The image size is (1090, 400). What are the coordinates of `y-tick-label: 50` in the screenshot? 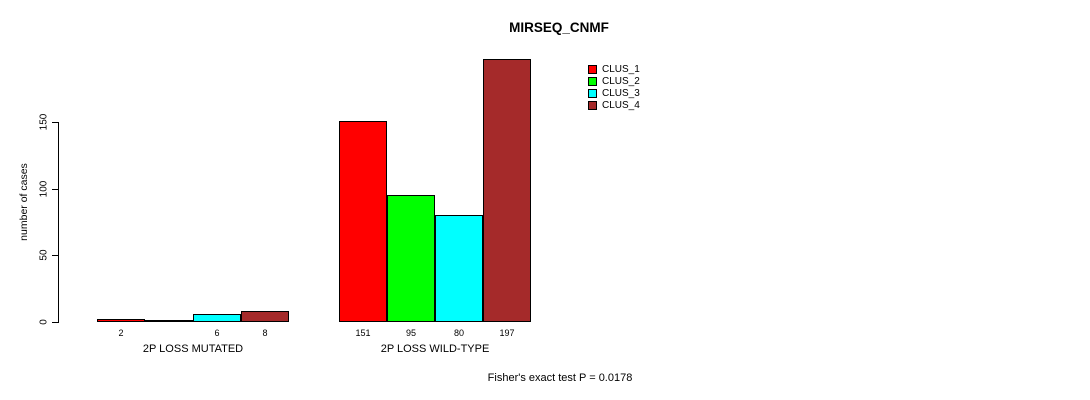 It's located at (44, 255).